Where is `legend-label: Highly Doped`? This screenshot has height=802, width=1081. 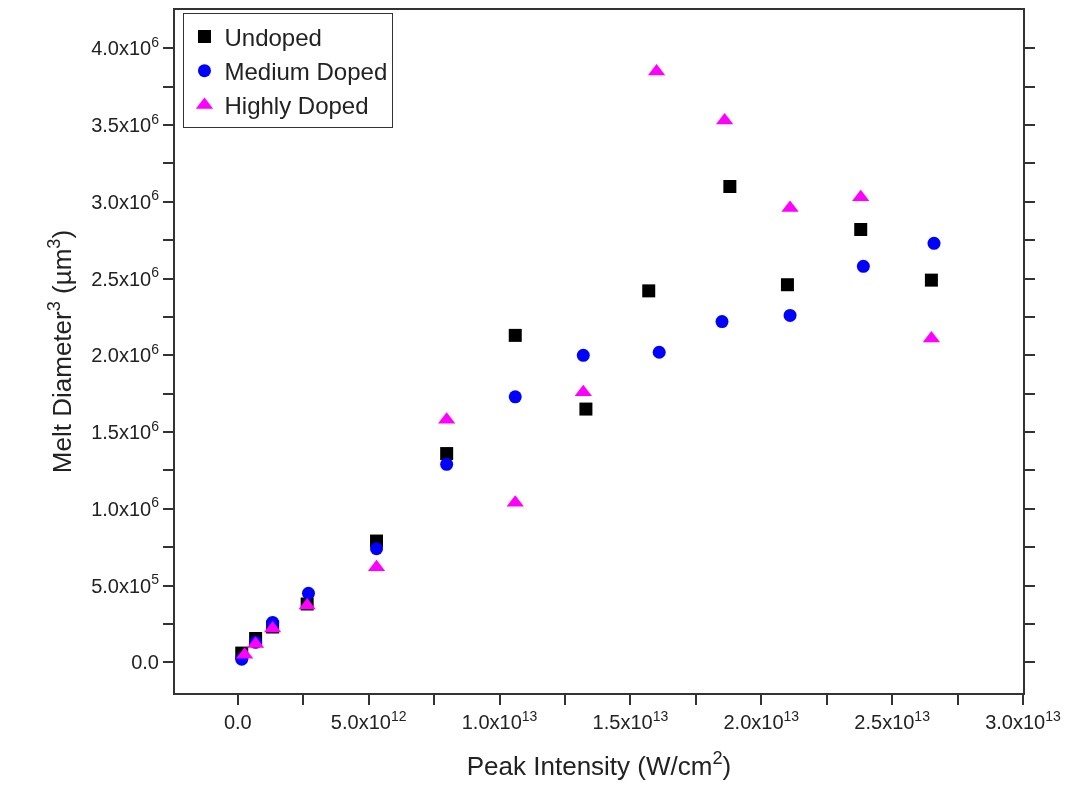 legend-label: Highly Doped is located at coordinates (296, 106).